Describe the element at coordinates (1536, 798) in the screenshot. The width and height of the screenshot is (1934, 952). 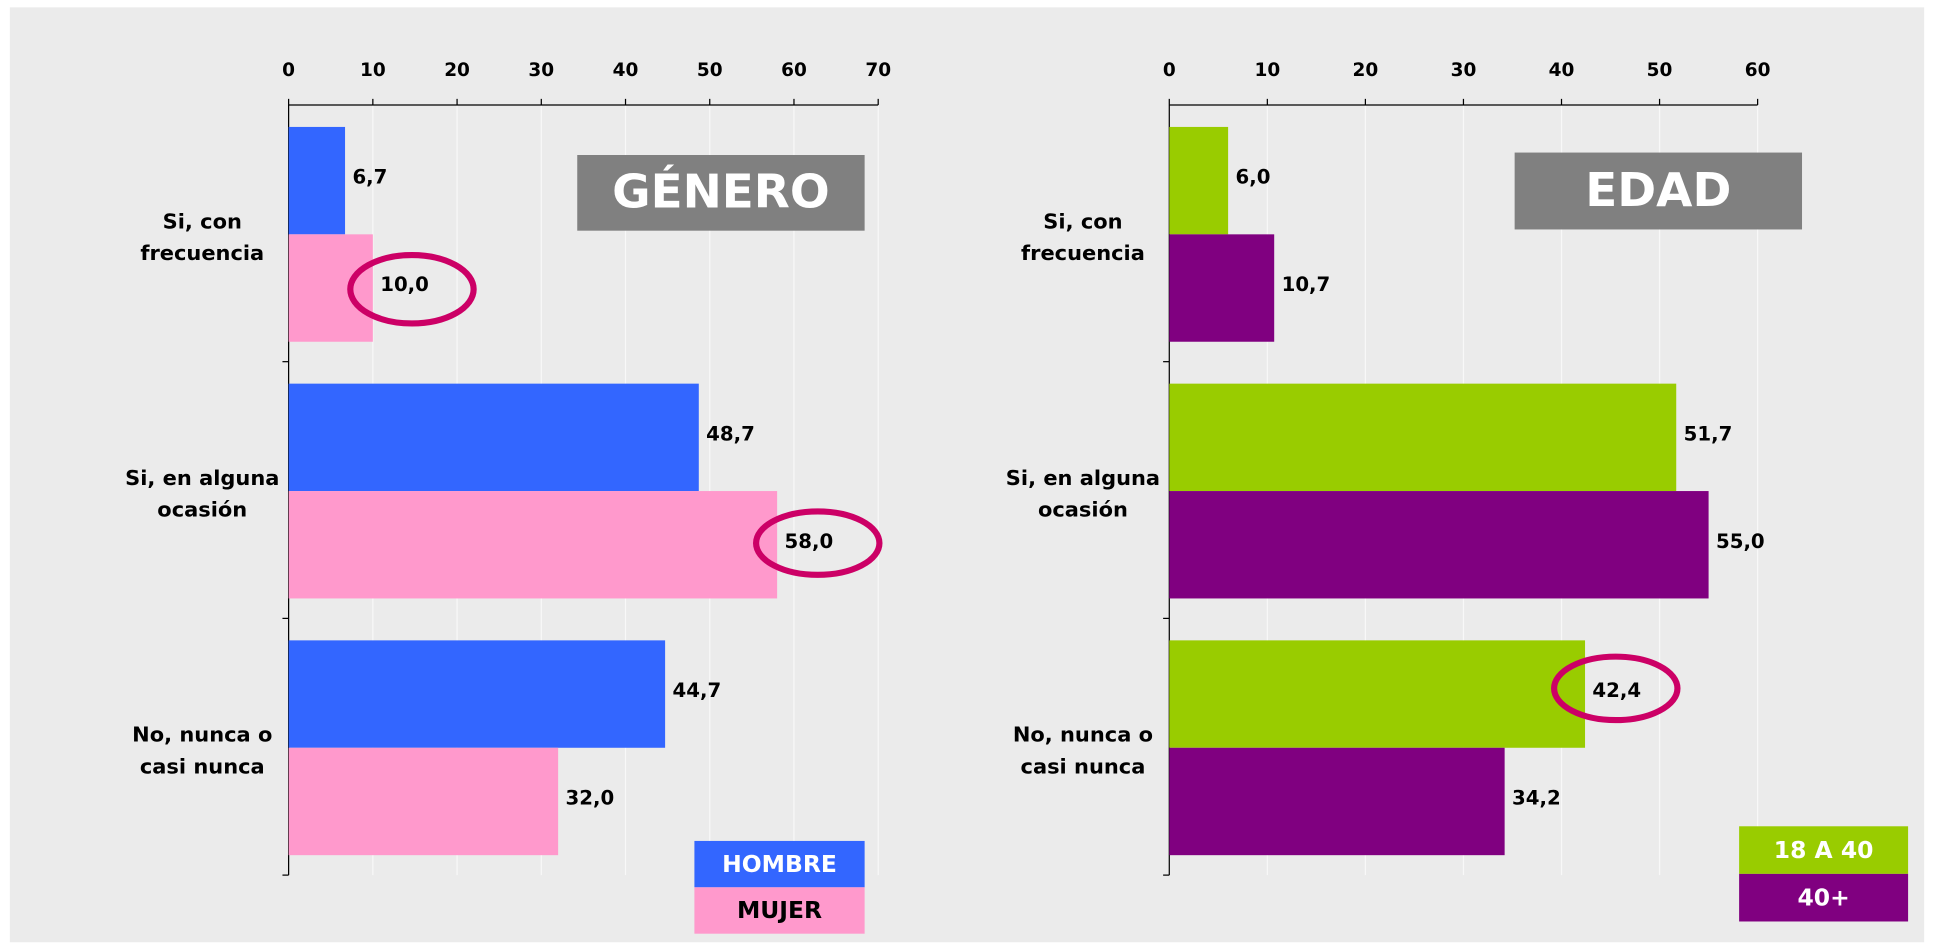
I see `value-label: 34,2` at that location.